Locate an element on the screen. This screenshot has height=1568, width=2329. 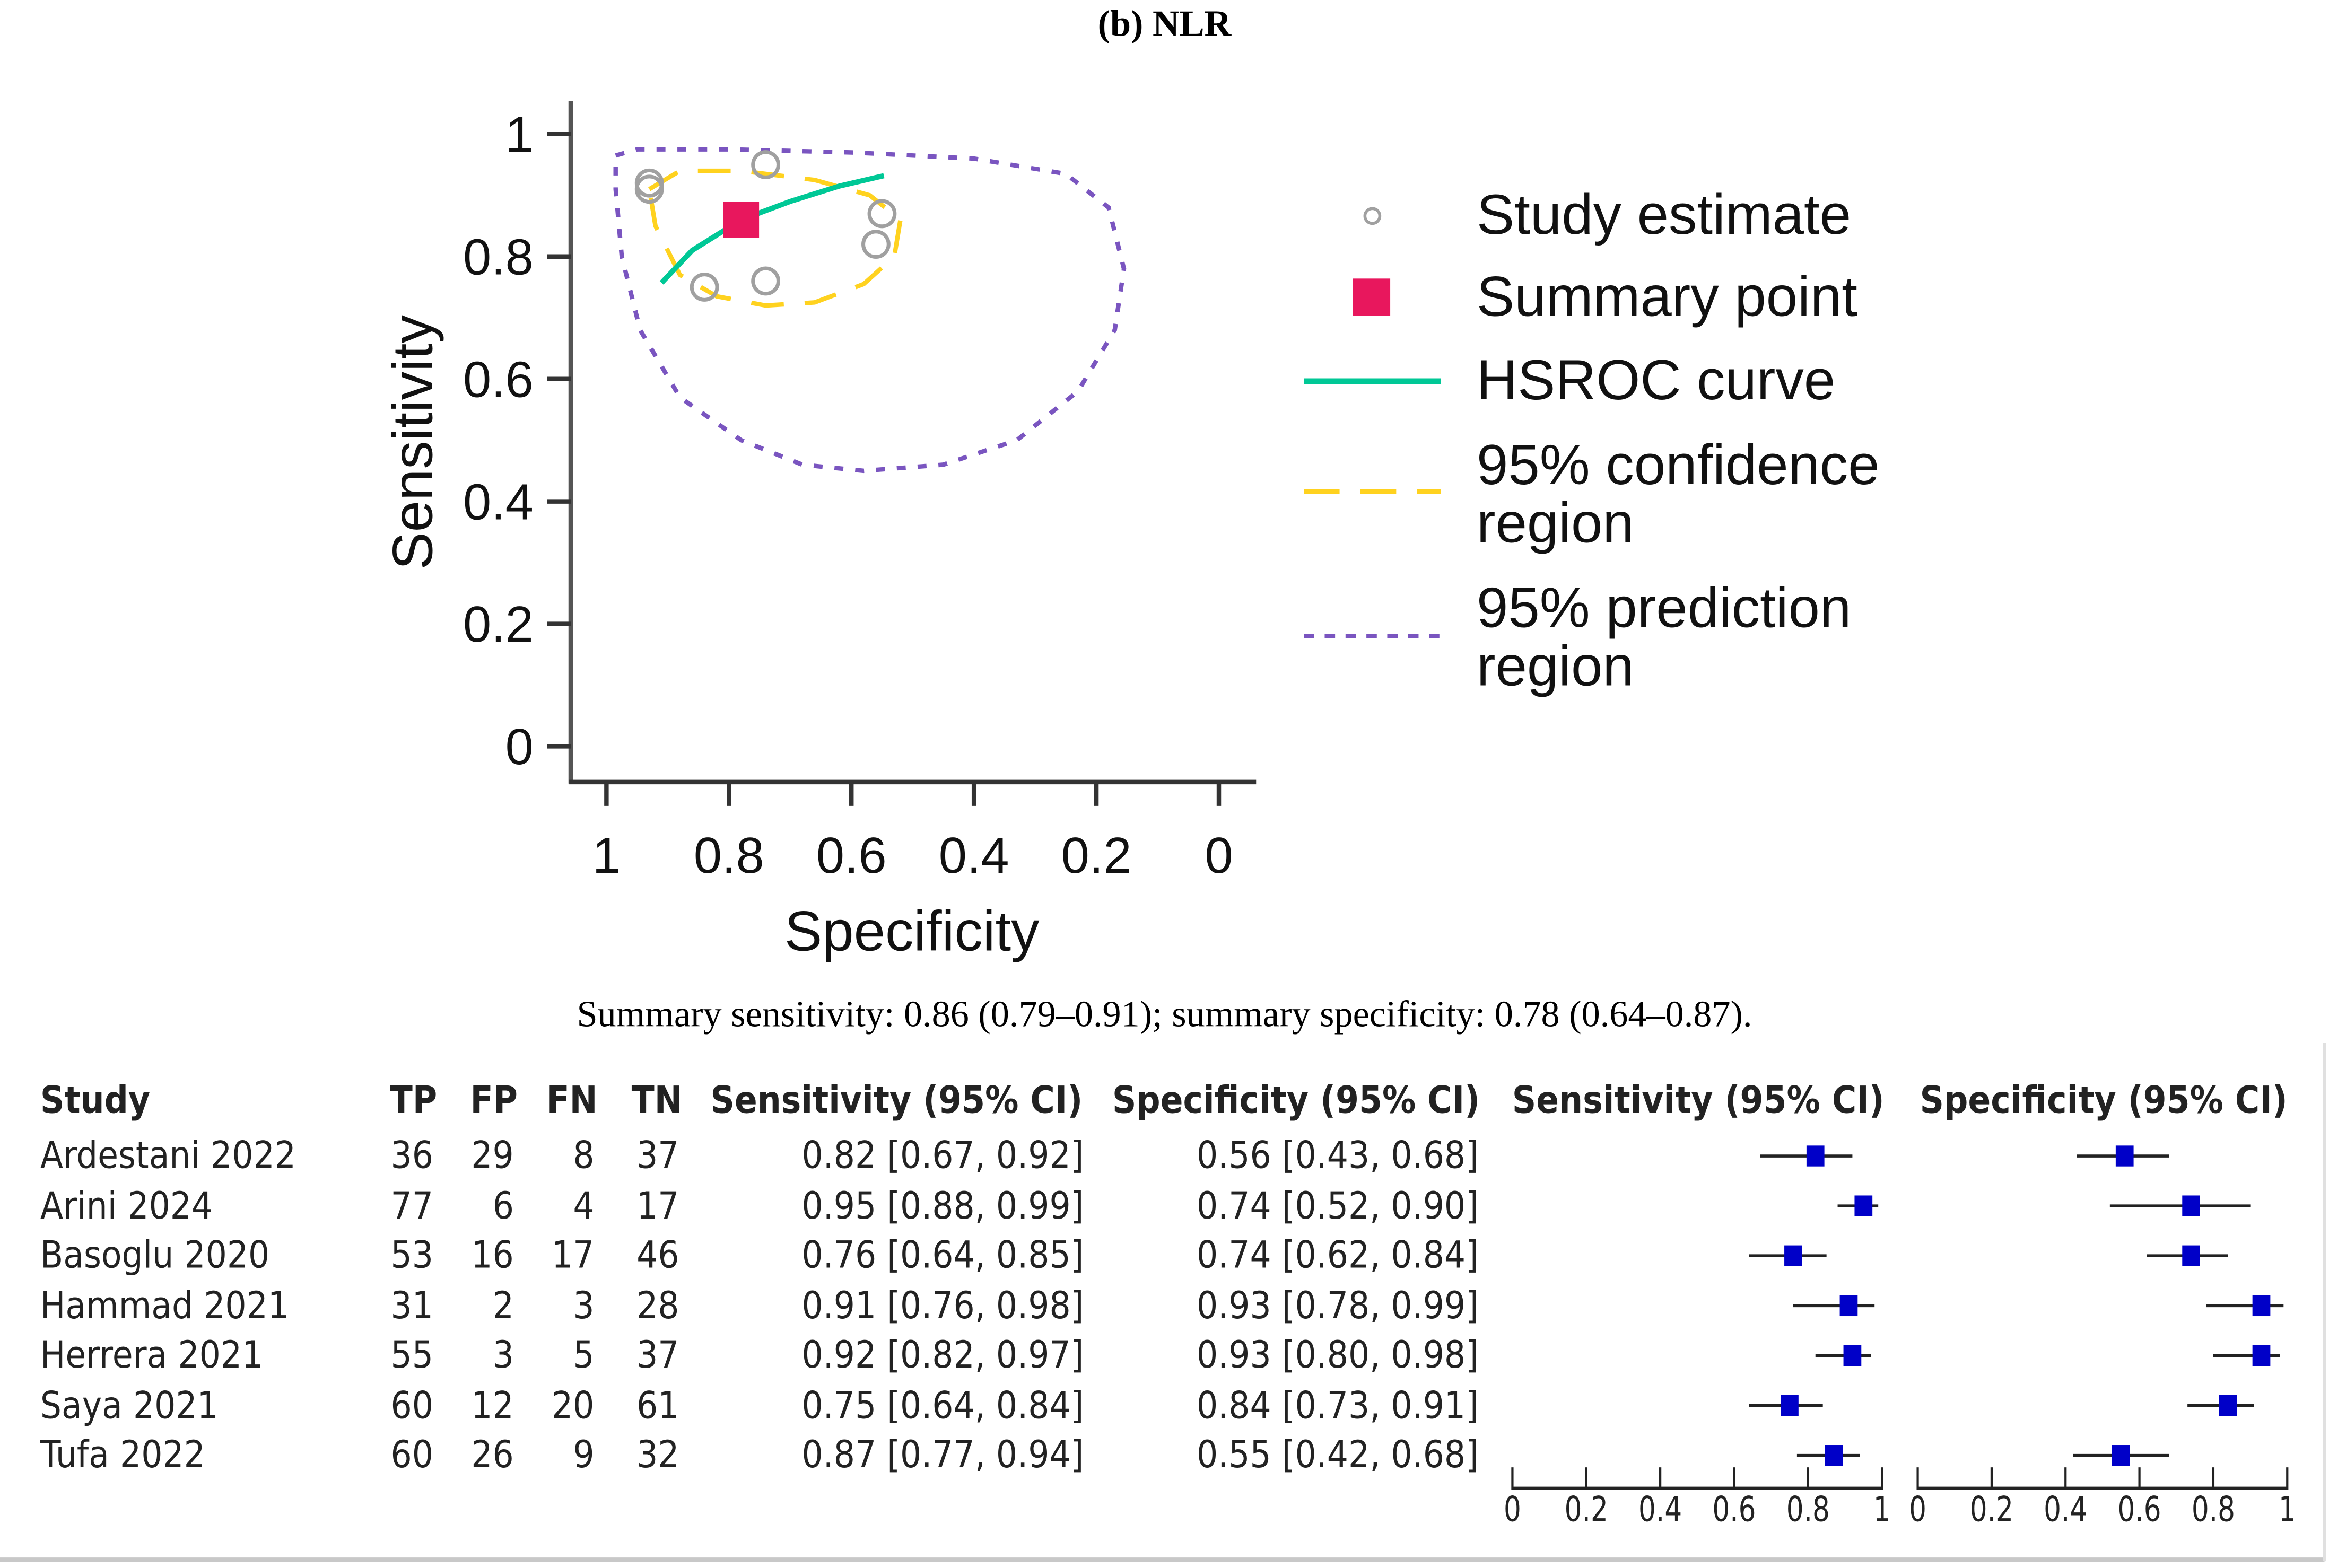
fp-value: 6 is located at coordinates (503, 1205).